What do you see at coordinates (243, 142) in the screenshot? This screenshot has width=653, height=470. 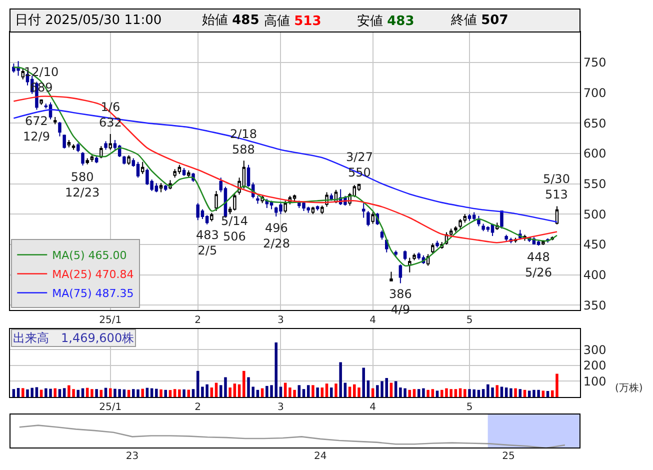 I see `annotation: 2/18 588` at bounding box center [243, 142].